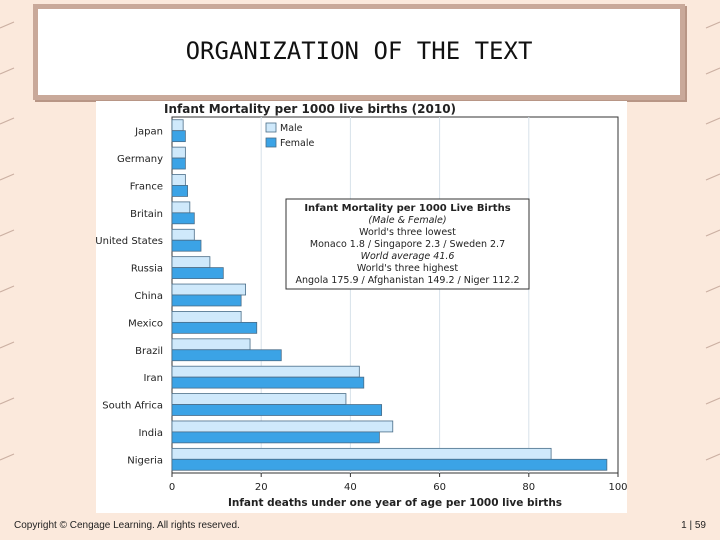  I want to click on slide-title: ORGANIZATION OF THE TEXT, so click(359, 51).